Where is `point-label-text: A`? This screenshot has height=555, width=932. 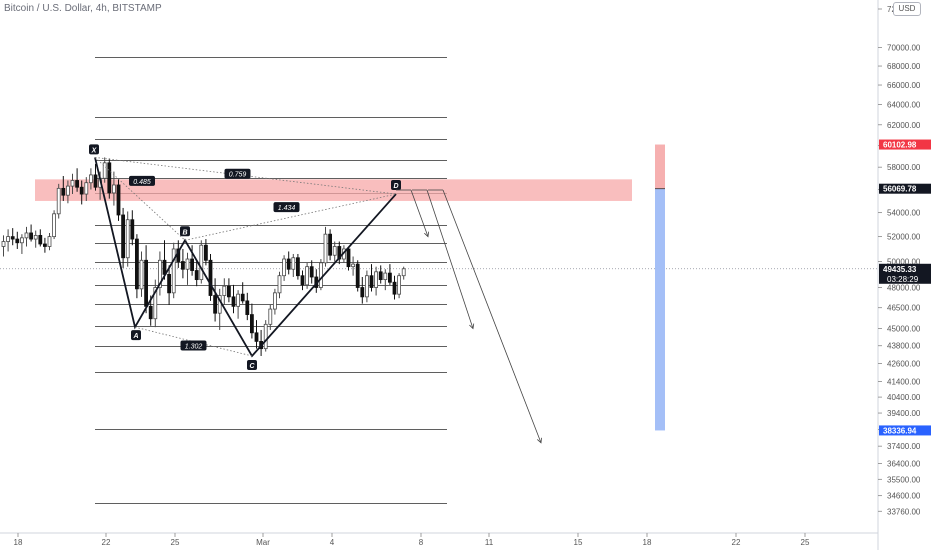 point-label-text: A is located at coordinates (135, 336).